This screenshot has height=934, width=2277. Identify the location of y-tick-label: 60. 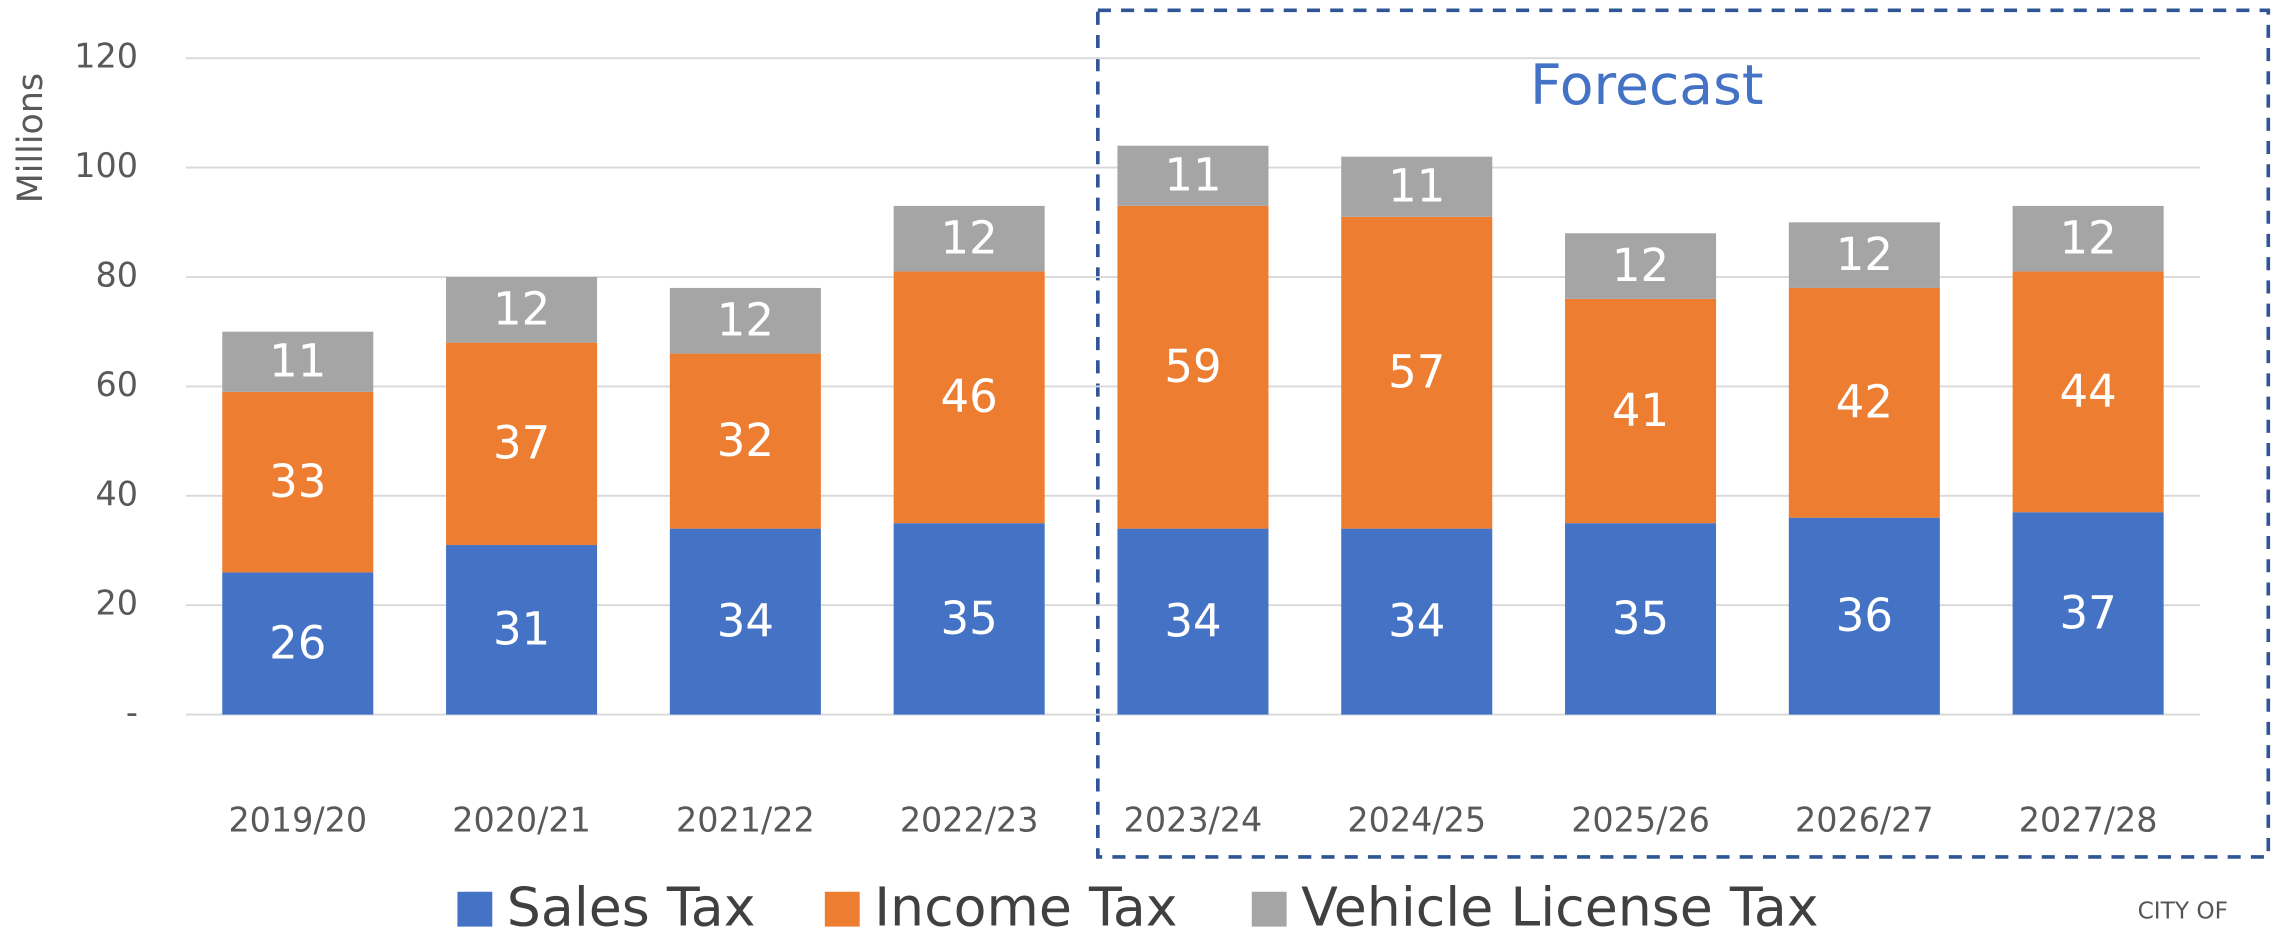
(116, 384).